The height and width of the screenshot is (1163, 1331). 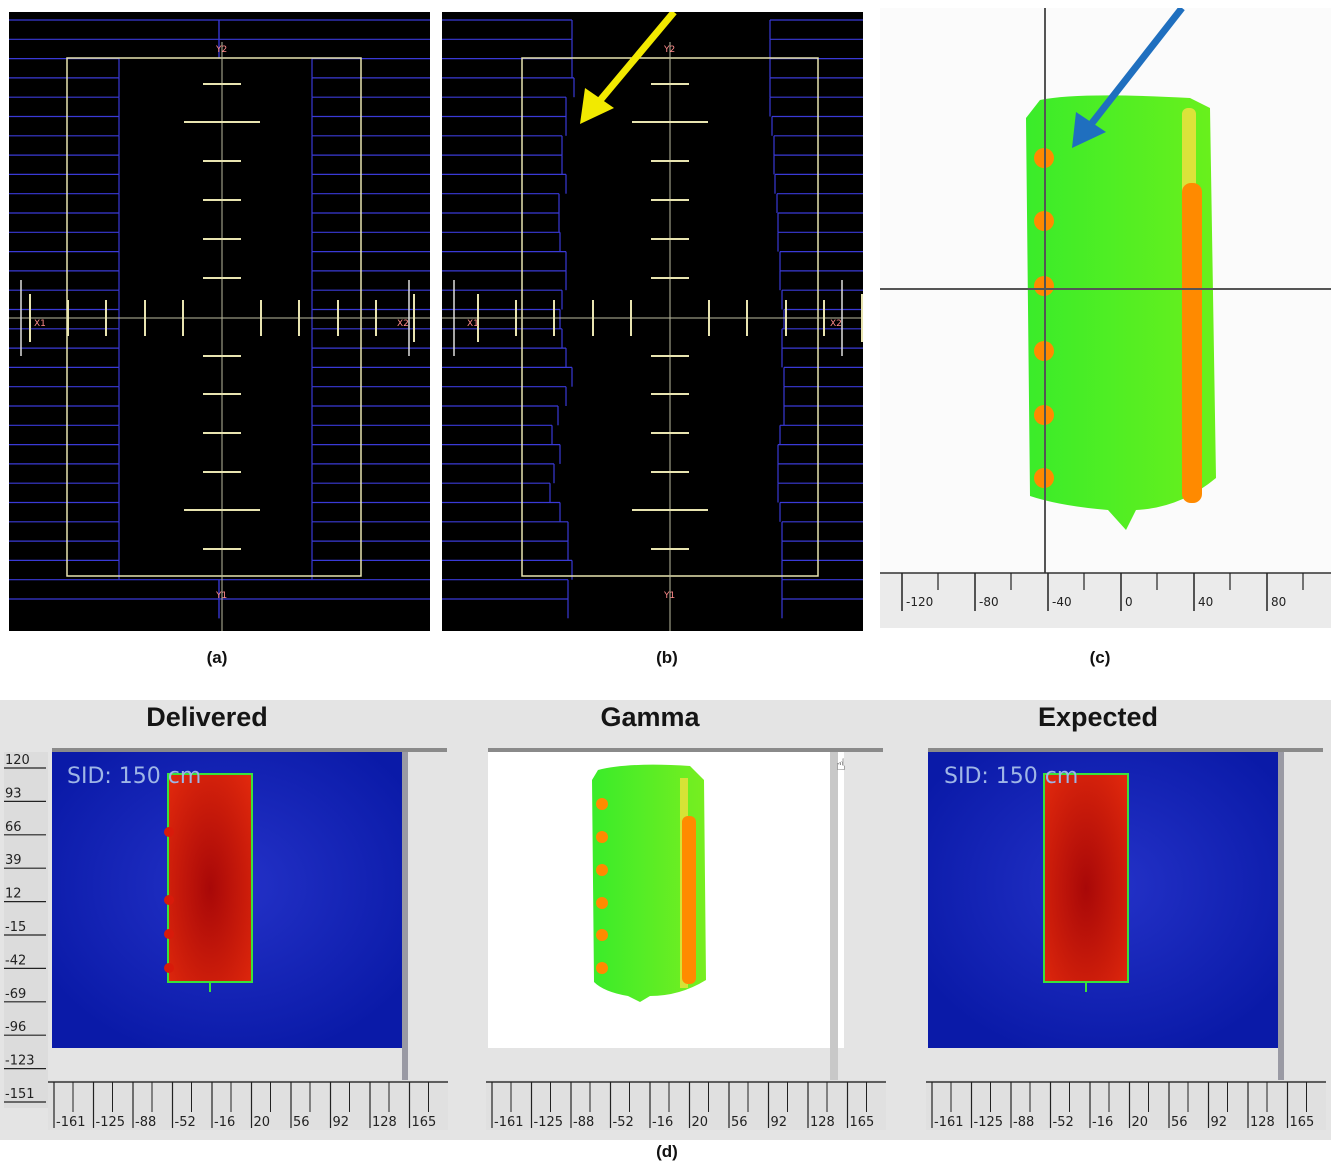 I want to click on x-ruler-expected, so click(x=1126, y=1105).